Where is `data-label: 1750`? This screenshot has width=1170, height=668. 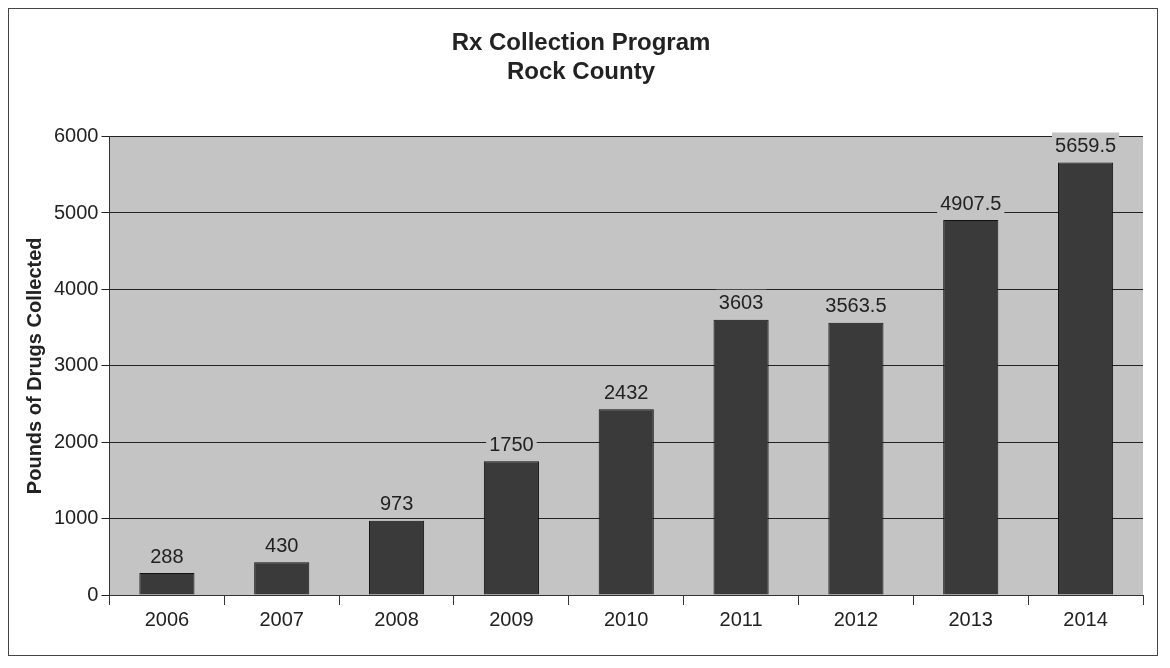
data-label: 1750 is located at coordinates (511, 443).